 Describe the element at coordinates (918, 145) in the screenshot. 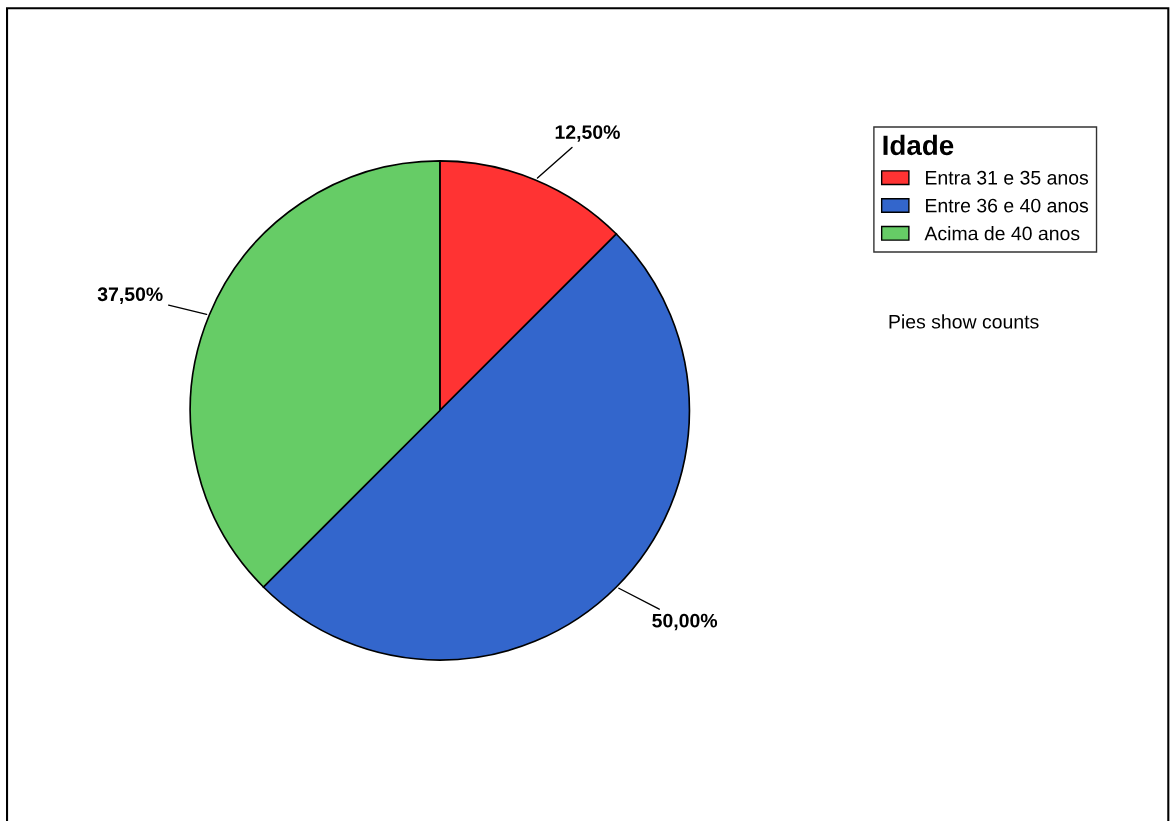

I see `legend-title: Idade` at that location.